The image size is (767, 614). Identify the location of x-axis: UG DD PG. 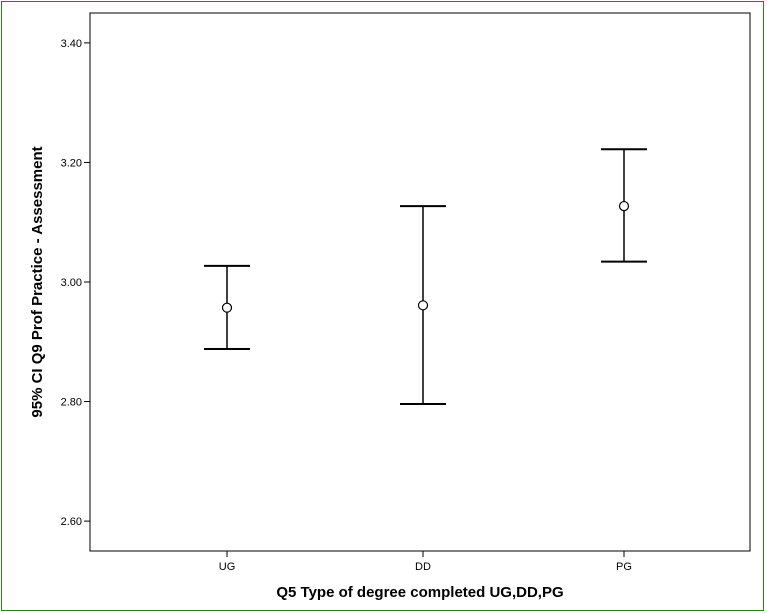
(425, 562).